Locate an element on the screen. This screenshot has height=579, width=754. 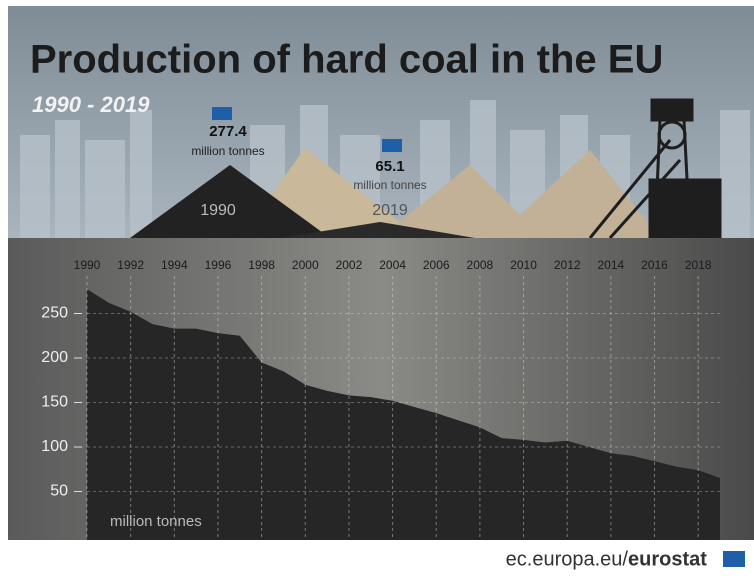
x-tick-label: 2006 is located at coordinates (436, 265).